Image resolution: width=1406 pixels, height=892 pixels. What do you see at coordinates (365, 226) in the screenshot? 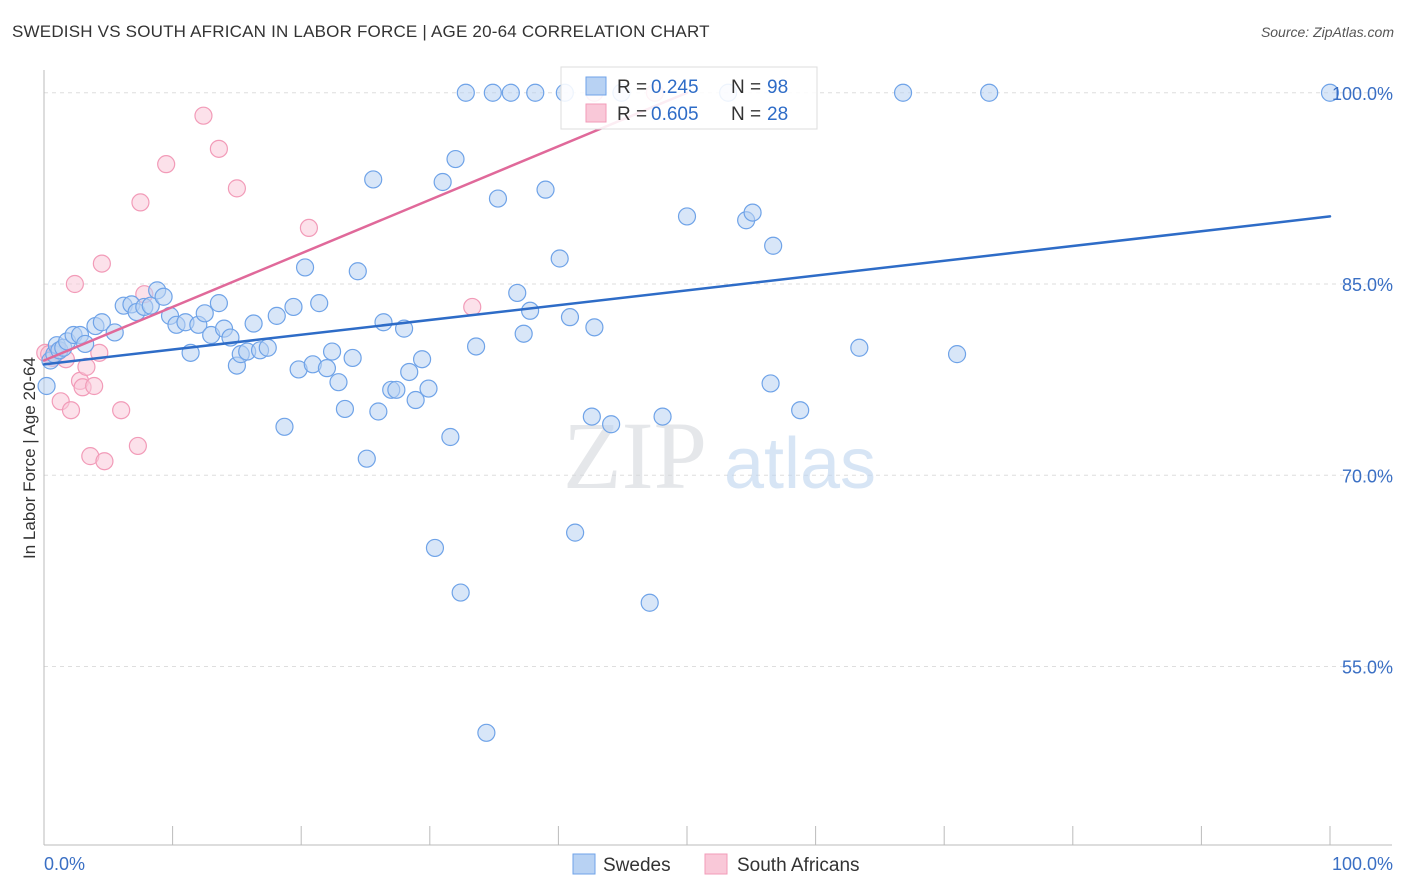
I see `south-africans-trend-line` at bounding box center [365, 226].